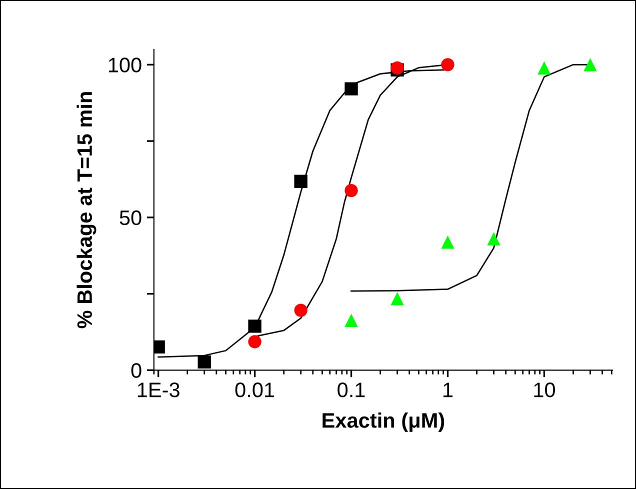 Image resolution: width=636 pixels, height=489 pixels. I want to click on y-tick-label: 50, so click(131, 218).